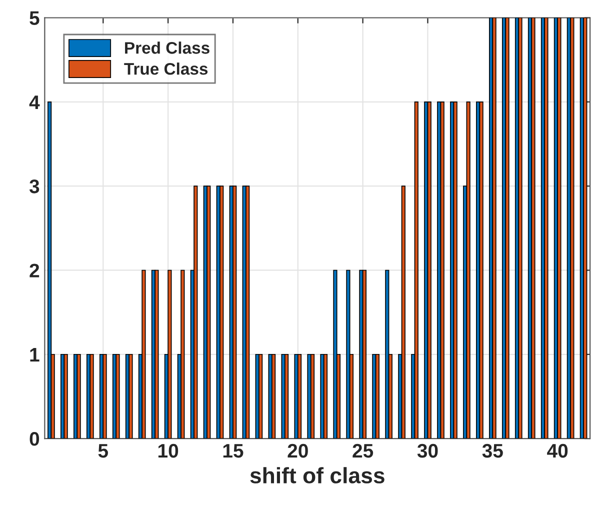 This screenshot has width=596, height=507. I want to click on x-axis-title: shift of class, so click(317, 475).